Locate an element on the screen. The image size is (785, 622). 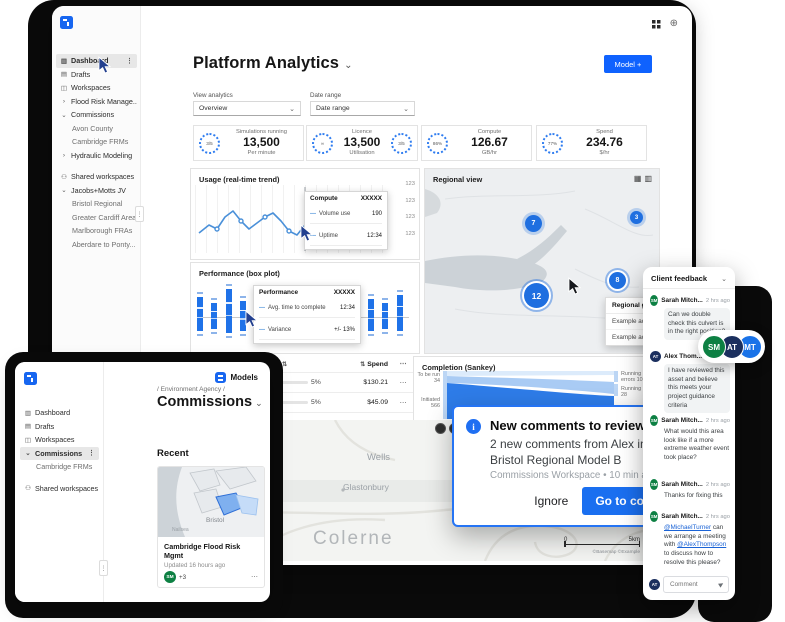
sidebar-item-label: Dashboard is located at coordinates (53, 413).